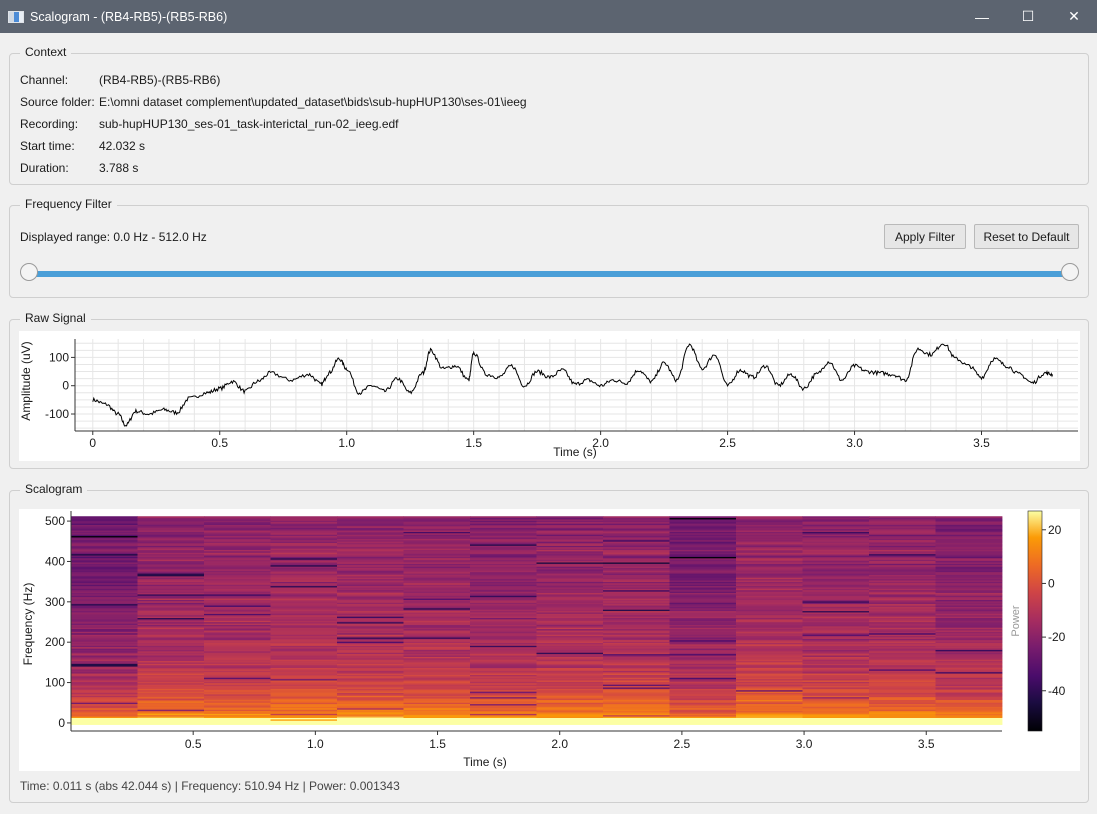 Image resolution: width=1097 pixels, height=814 pixels. I want to click on slider-high-handle, so click(1070, 272).